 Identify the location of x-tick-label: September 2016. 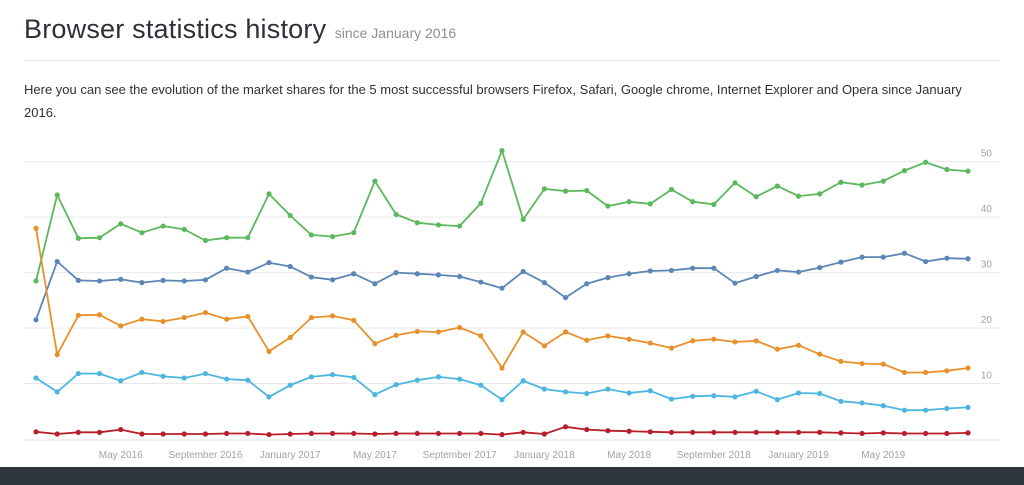
(205, 455).